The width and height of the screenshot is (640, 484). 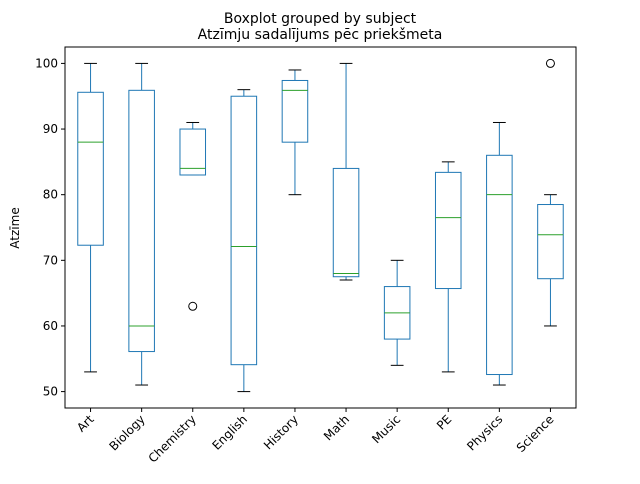 I want to click on x-tick-label: Physics, so click(x=484, y=432).